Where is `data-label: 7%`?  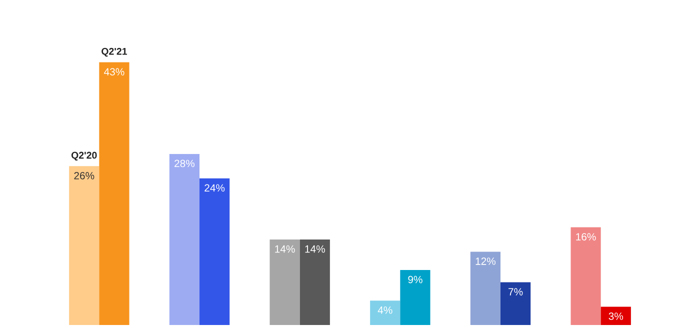
data-label: 7% is located at coordinates (515, 292).